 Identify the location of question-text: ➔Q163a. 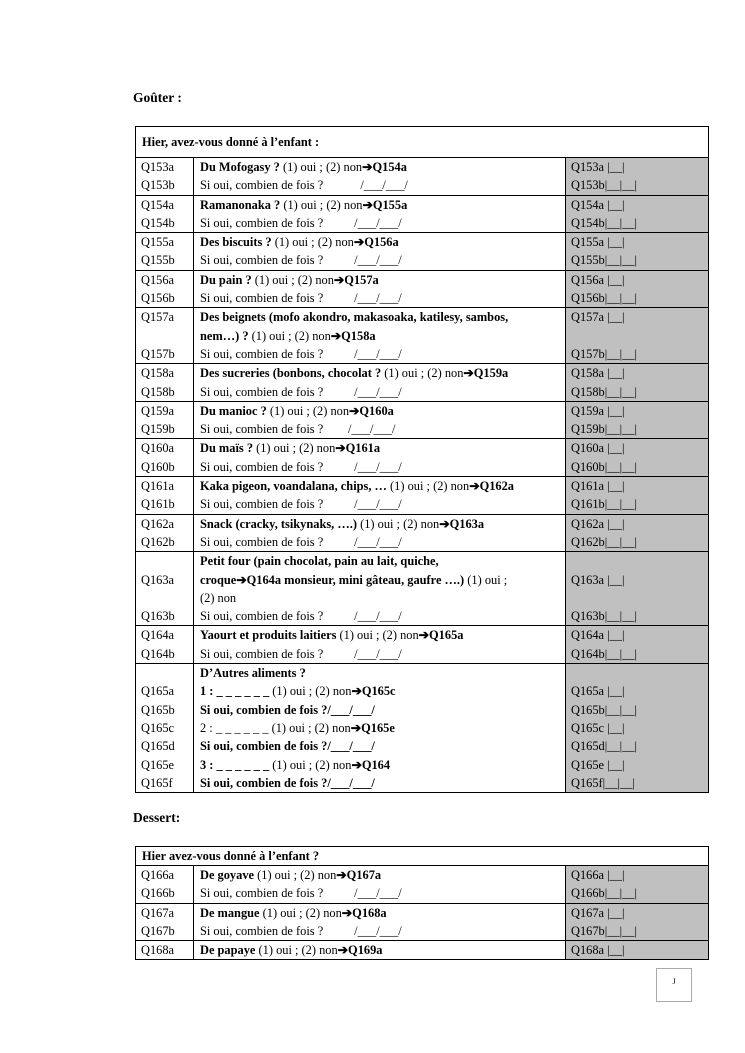
(462, 523).